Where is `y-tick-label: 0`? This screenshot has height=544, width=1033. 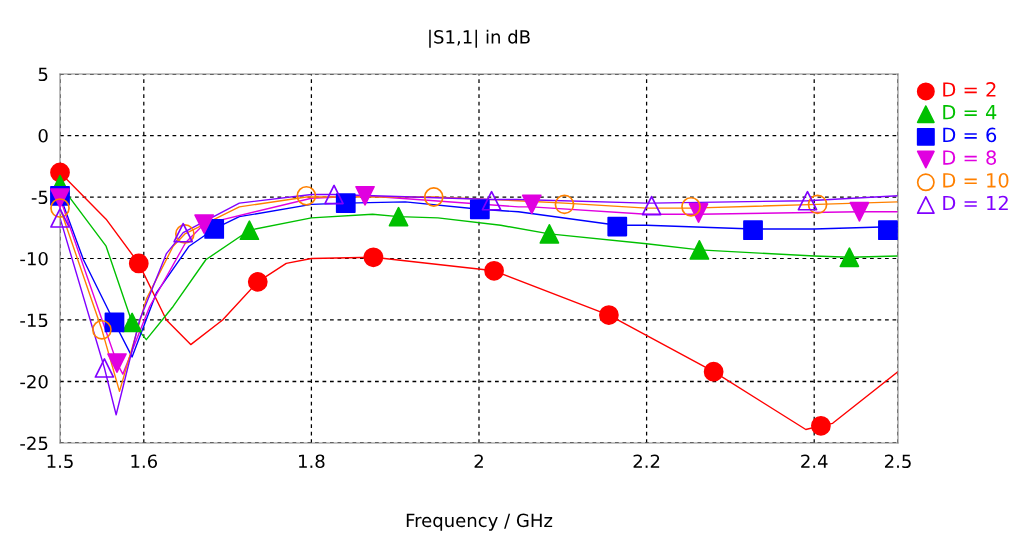
y-tick-label: 0 is located at coordinates (43, 135).